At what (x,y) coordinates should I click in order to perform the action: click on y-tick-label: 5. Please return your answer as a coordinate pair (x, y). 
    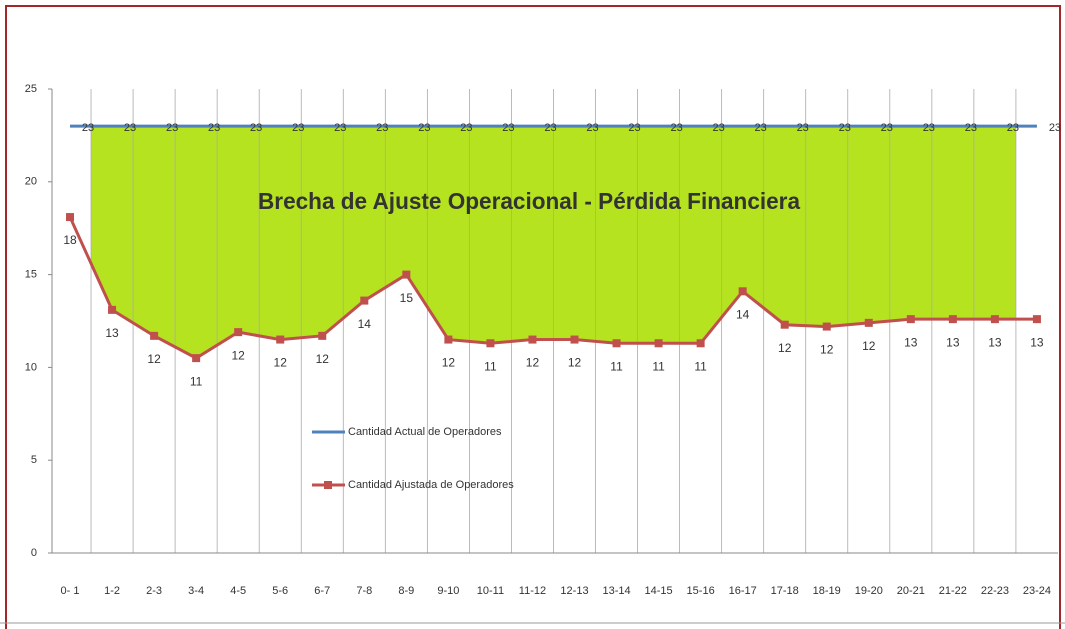
    Looking at the image, I should click on (34, 460).